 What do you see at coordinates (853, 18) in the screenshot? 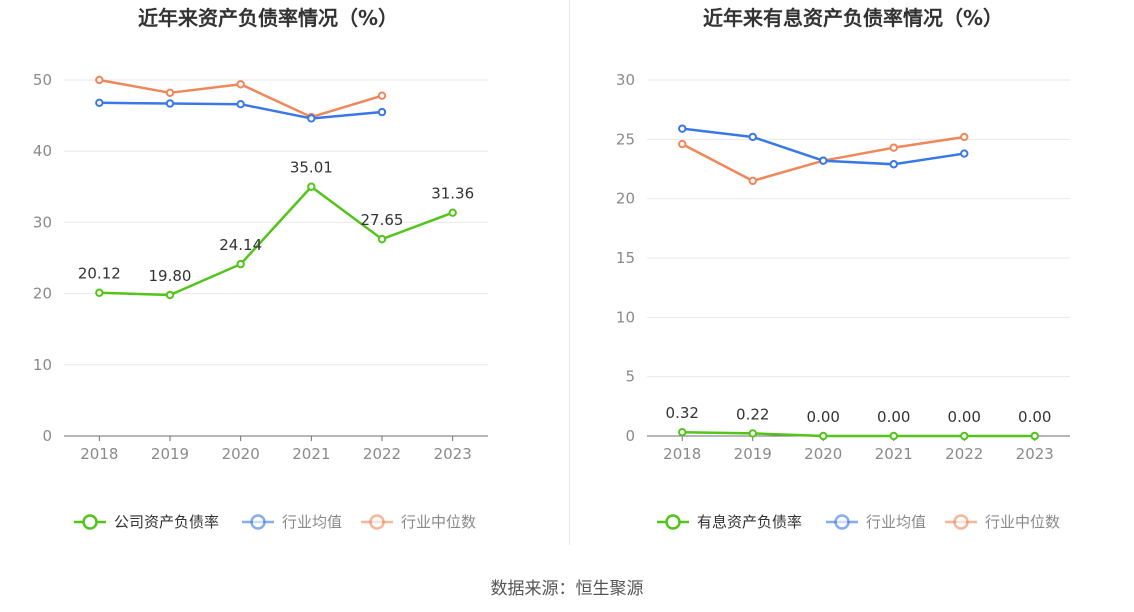
I see `right-chart-title: 近年来有息资产负债率情况（%）` at bounding box center [853, 18].